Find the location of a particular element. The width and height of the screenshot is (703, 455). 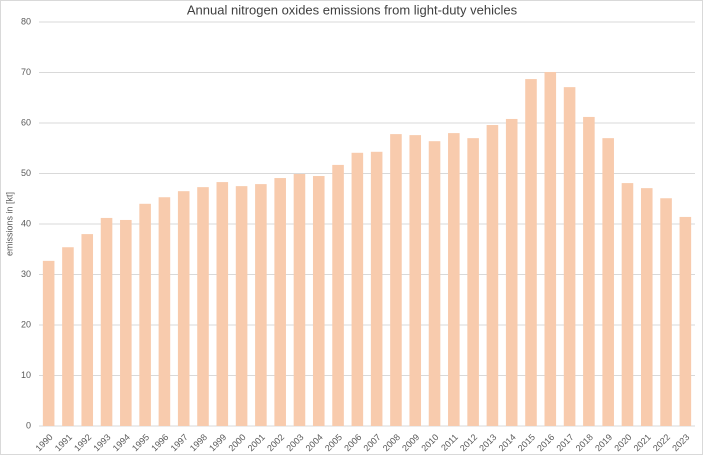

y-tick-label: 80 is located at coordinates (26, 21).